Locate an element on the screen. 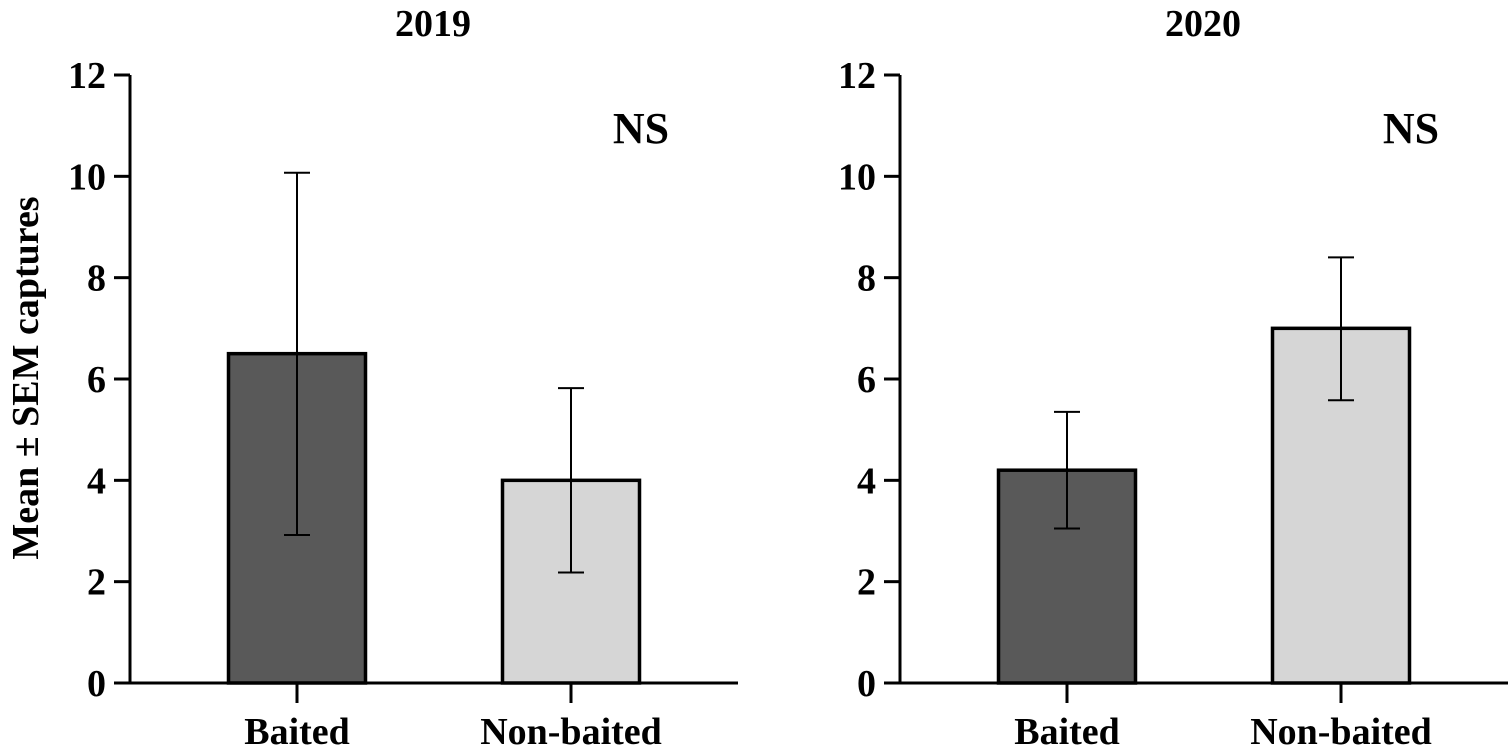 The width and height of the screenshot is (1512, 751). y-axis-label: Mean ± SEM captures is located at coordinates (26, 377).